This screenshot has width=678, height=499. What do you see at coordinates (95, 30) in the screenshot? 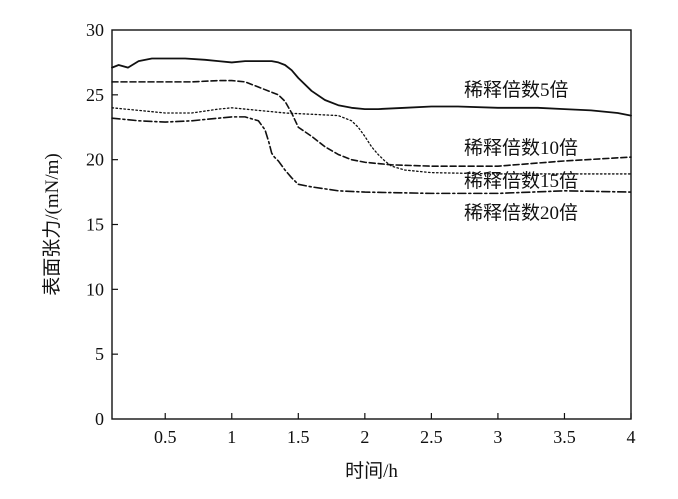
I see `y-tick-label: 30` at bounding box center [95, 30].